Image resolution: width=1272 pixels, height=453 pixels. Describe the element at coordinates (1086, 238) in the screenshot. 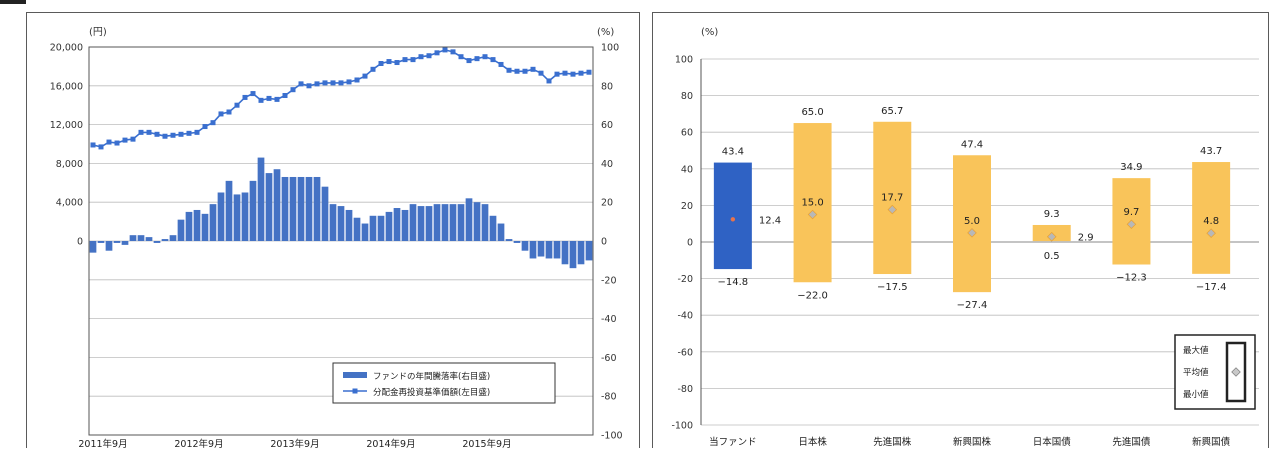

I see `mean-value-label: 2.9` at that location.